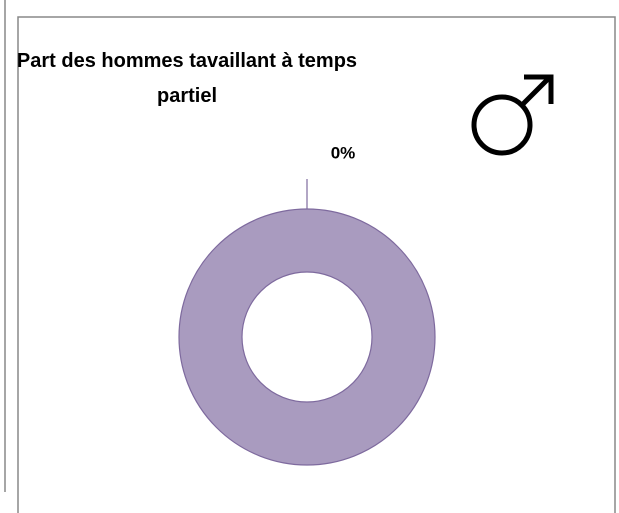 The width and height of the screenshot is (619, 513). I want to click on data-label: 0%, so click(343, 152).